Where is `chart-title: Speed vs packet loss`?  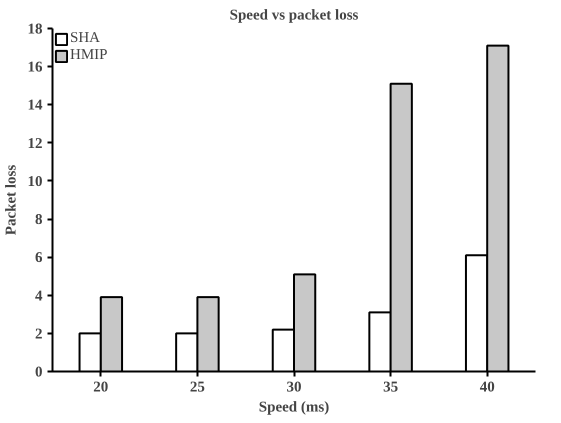
chart-title: Speed vs packet loss is located at coordinates (294, 16).